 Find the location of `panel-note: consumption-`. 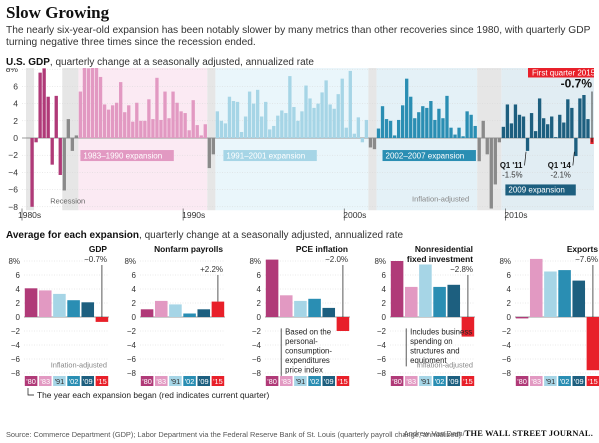

panel-note: consumption- is located at coordinates (308, 350).